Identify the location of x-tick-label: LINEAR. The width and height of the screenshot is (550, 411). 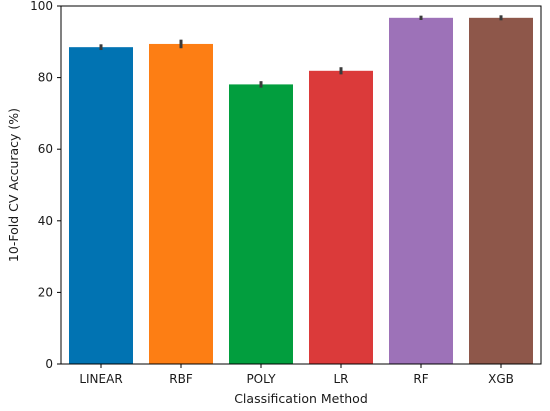
(100, 379).